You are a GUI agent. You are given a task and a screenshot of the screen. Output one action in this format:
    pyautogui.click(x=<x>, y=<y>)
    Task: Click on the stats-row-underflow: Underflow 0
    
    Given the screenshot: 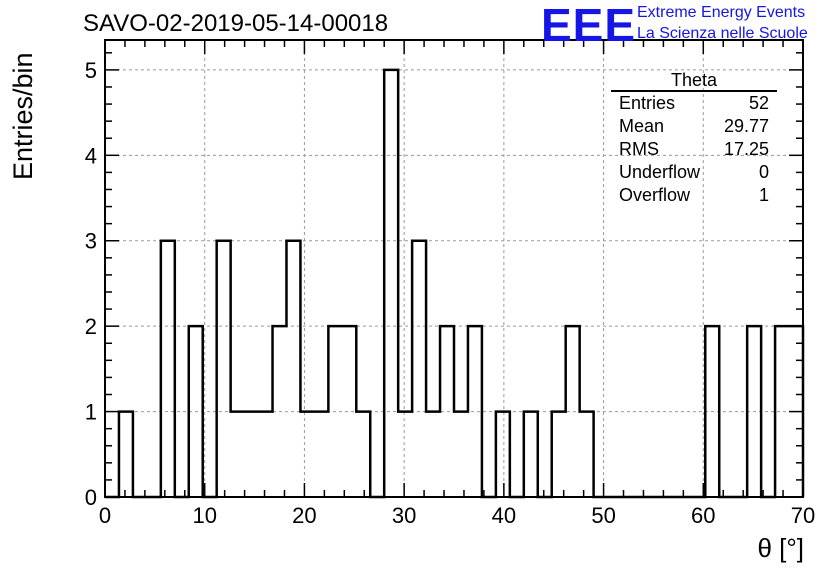 What is the action you would take?
    pyautogui.click(x=694, y=172)
    